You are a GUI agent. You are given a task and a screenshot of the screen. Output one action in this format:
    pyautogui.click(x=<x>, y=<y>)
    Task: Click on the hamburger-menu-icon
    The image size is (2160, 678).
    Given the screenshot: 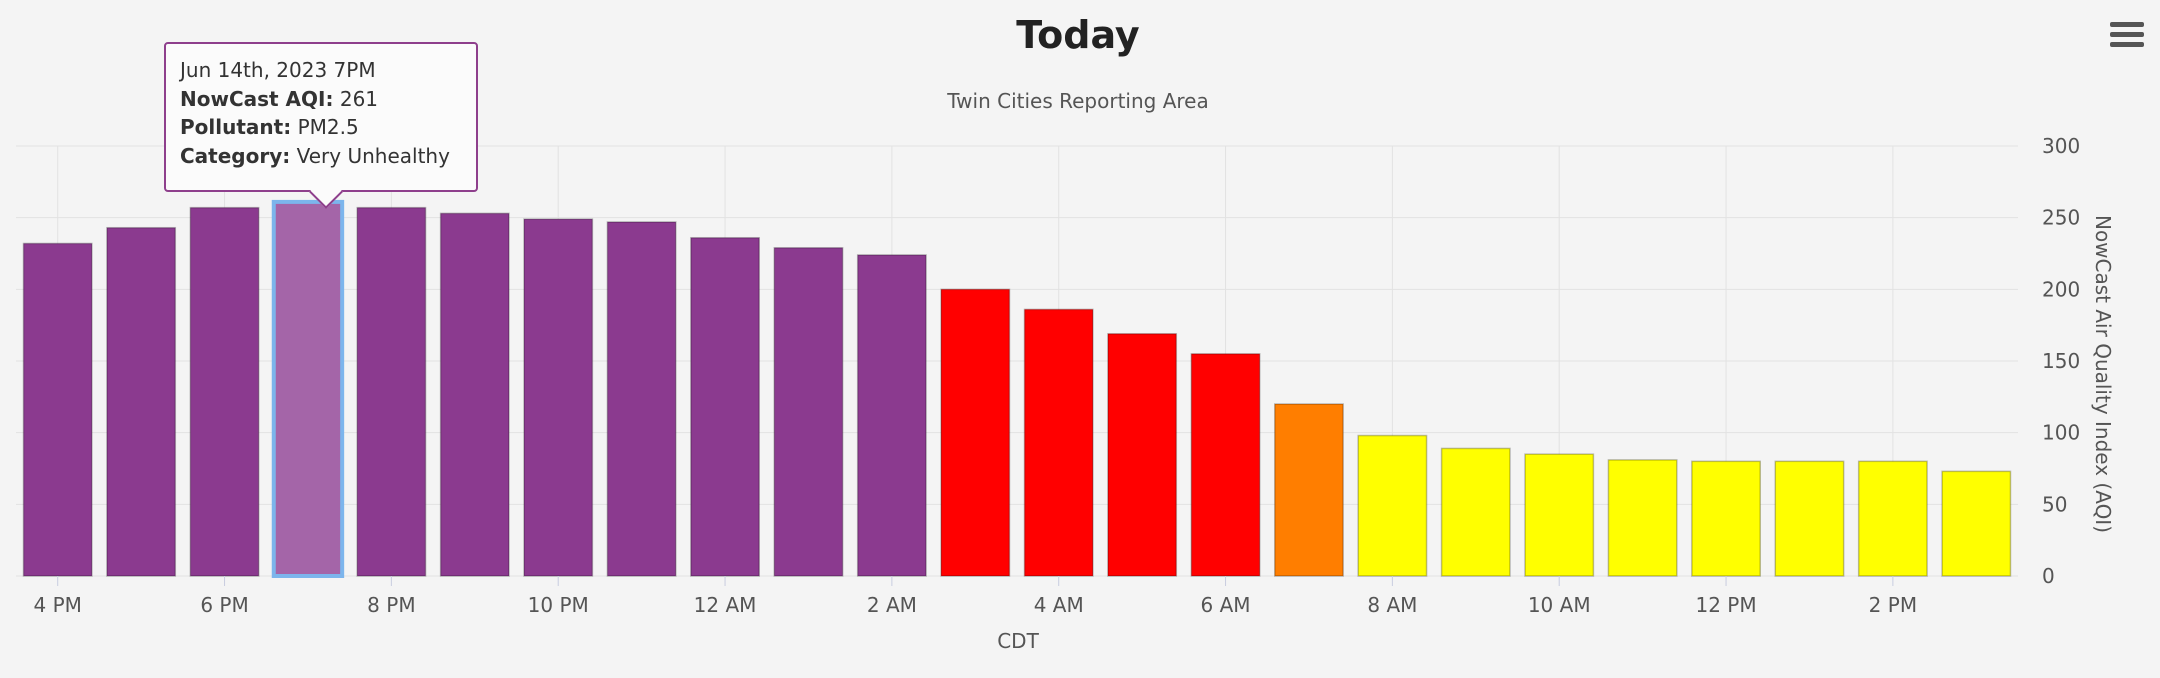 What is the action you would take?
    pyautogui.click(x=2127, y=35)
    